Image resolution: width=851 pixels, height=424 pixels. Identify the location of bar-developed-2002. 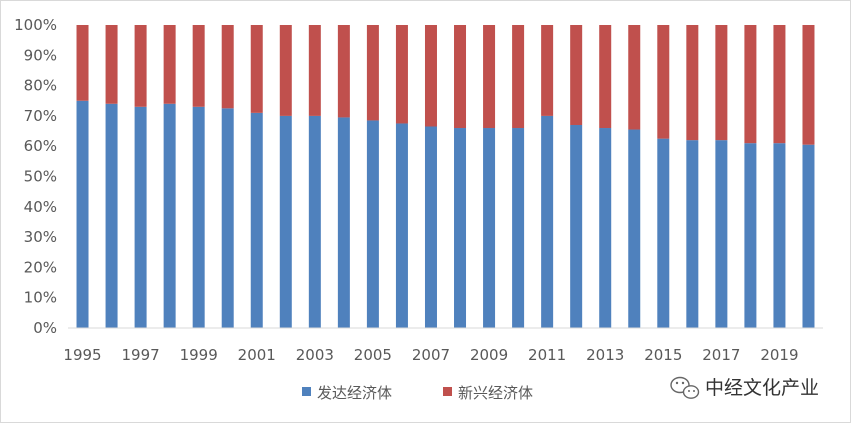
(285, 222).